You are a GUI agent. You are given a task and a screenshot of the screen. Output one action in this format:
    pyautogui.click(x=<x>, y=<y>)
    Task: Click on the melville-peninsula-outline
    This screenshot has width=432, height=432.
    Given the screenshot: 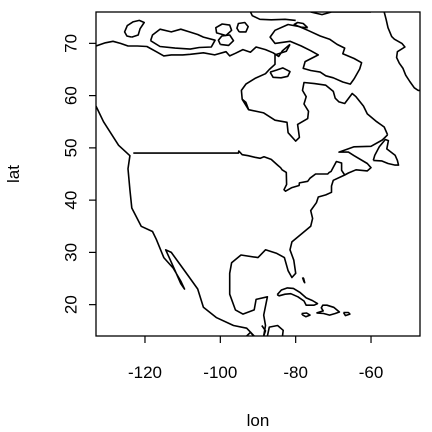 What is the action you would take?
    pyautogui.click(x=193, y=49)
    